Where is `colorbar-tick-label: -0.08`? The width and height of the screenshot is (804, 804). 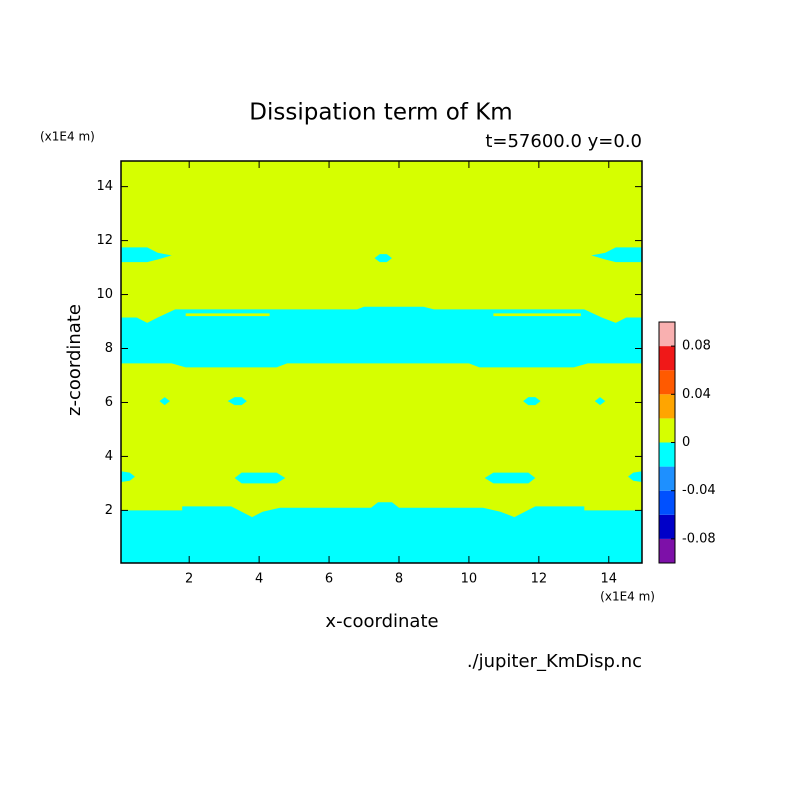 colorbar-tick-label: -0.08 is located at coordinates (699, 538).